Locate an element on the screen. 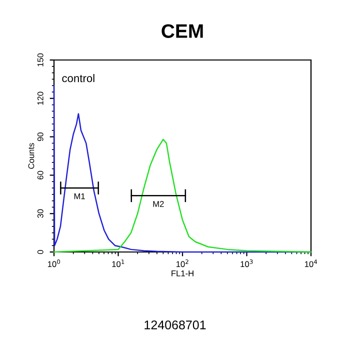 The width and height of the screenshot is (350, 350). chart-title: CEM is located at coordinates (182, 31).